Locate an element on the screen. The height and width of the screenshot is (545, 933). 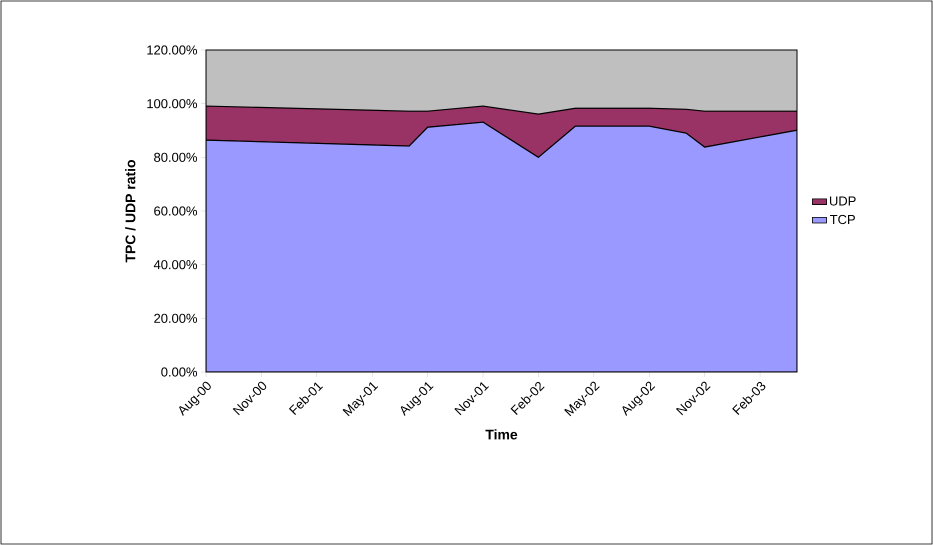
y-tick-label: 40.00% is located at coordinates (176, 265).